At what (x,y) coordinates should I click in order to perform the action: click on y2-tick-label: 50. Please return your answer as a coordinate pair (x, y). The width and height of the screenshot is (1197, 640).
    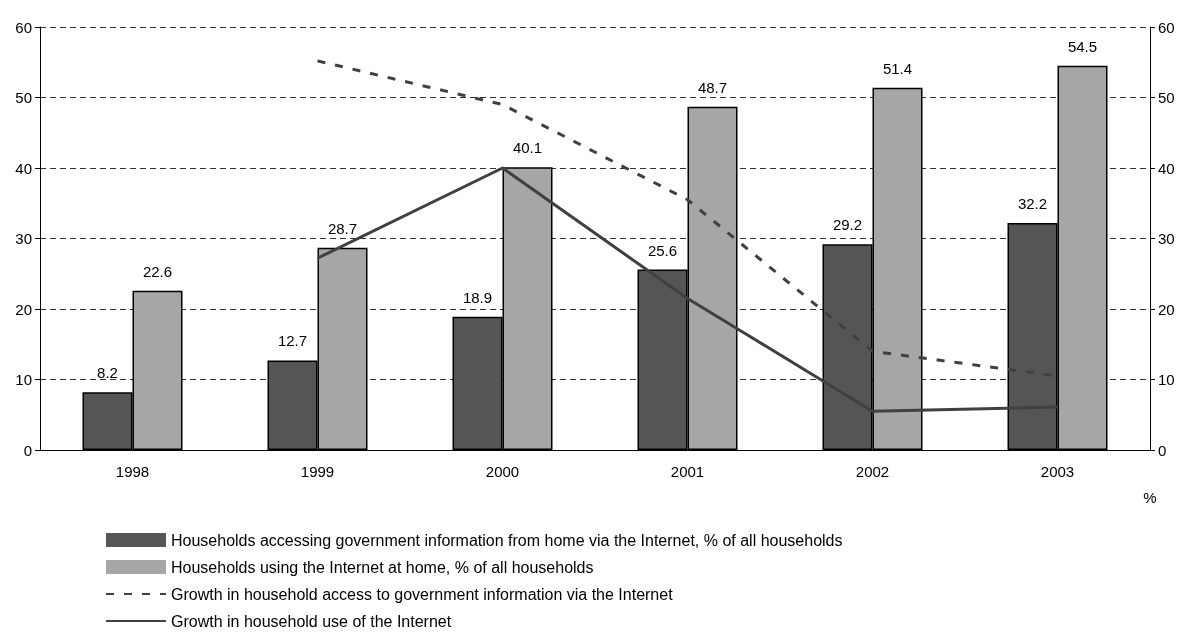
    Looking at the image, I should click on (1166, 97).